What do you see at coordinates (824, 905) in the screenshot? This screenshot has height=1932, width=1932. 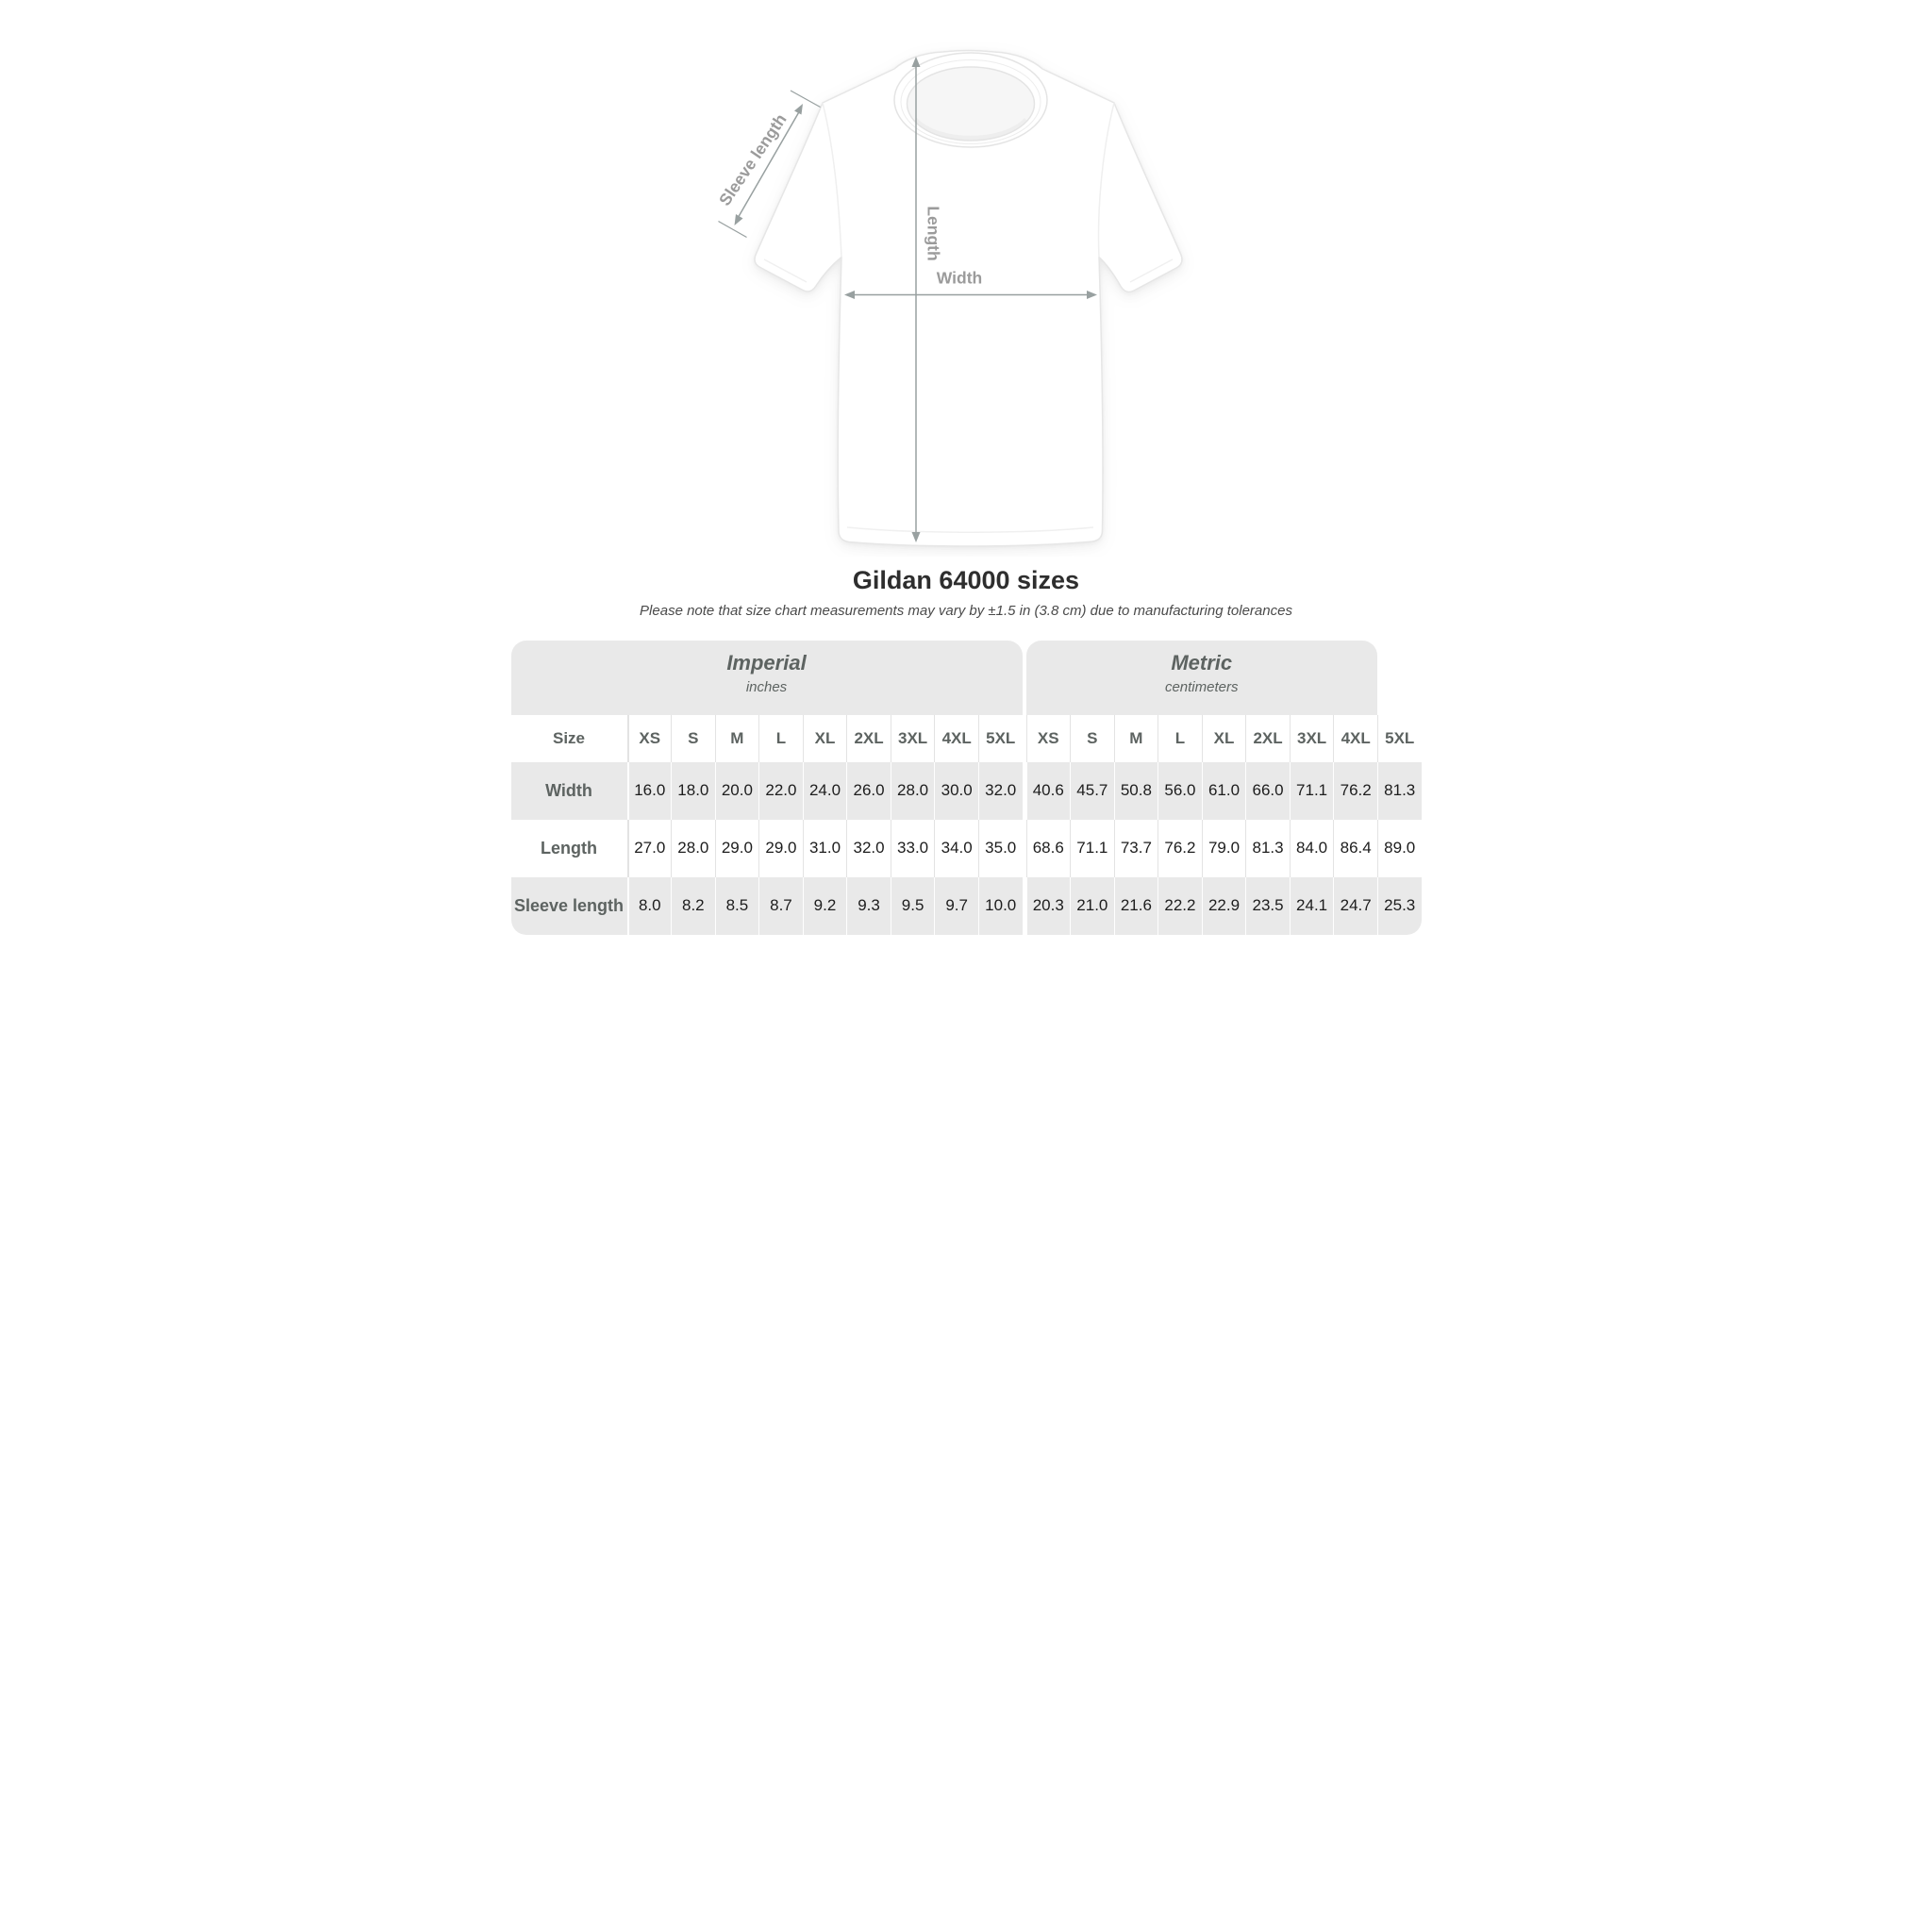 I see `value-imperial: 9.2` at bounding box center [824, 905].